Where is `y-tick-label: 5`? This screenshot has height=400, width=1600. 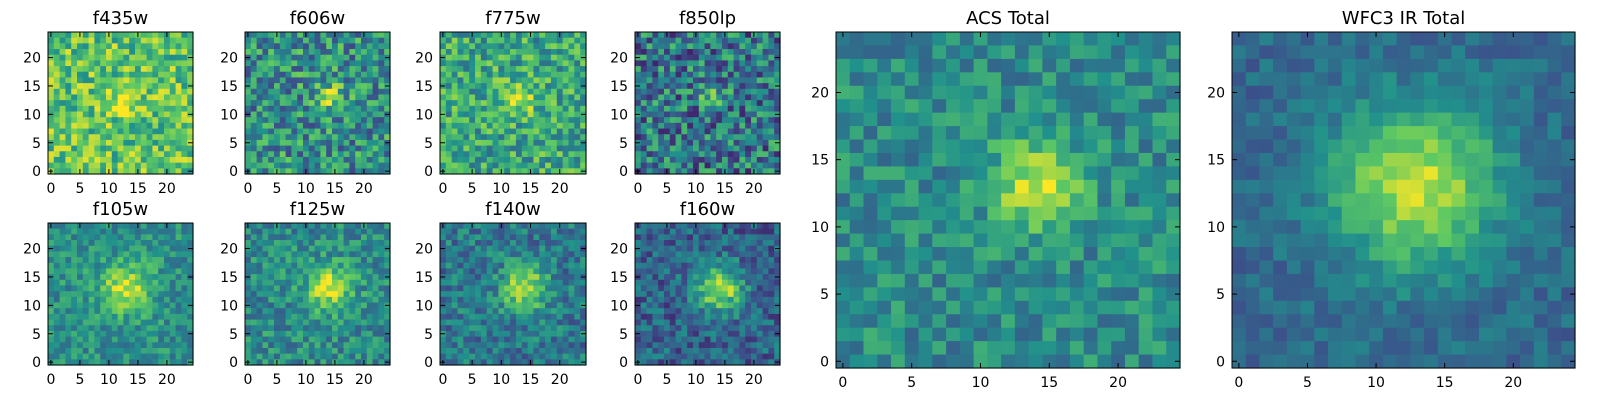 y-tick-label: 5 is located at coordinates (36, 335).